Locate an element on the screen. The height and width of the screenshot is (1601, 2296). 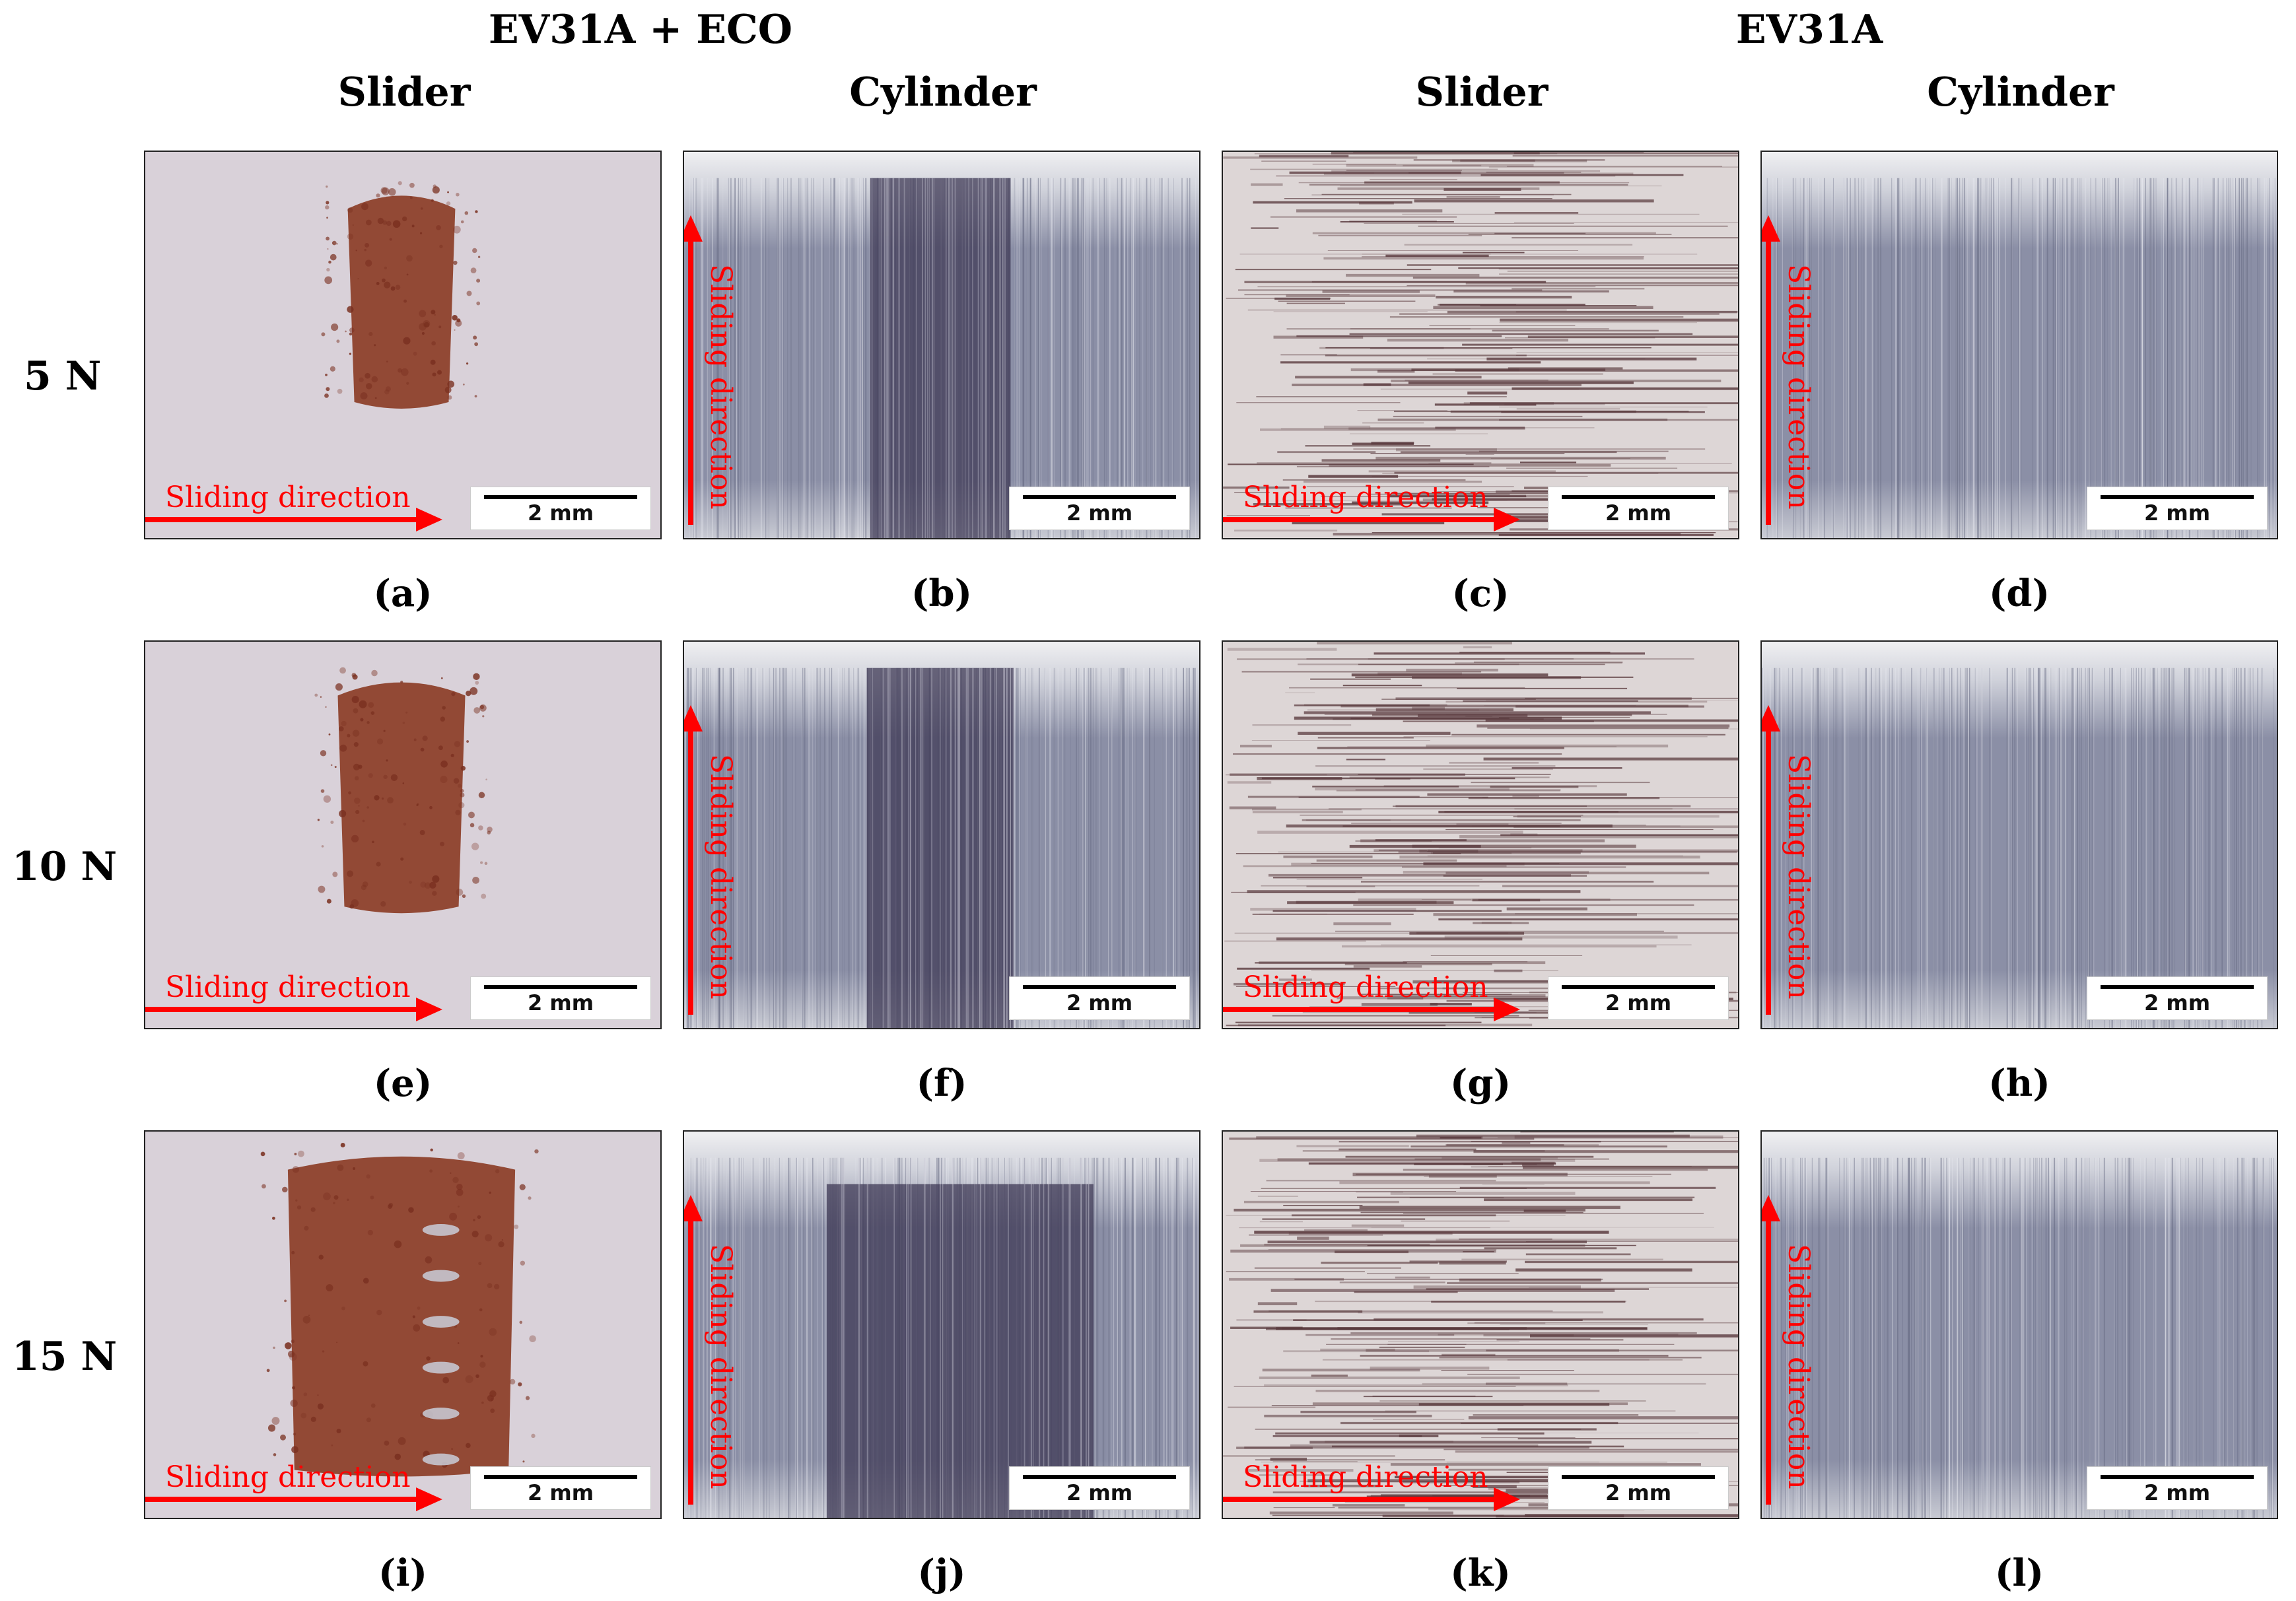
panel-caption: (i) is located at coordinates (403, 1573).